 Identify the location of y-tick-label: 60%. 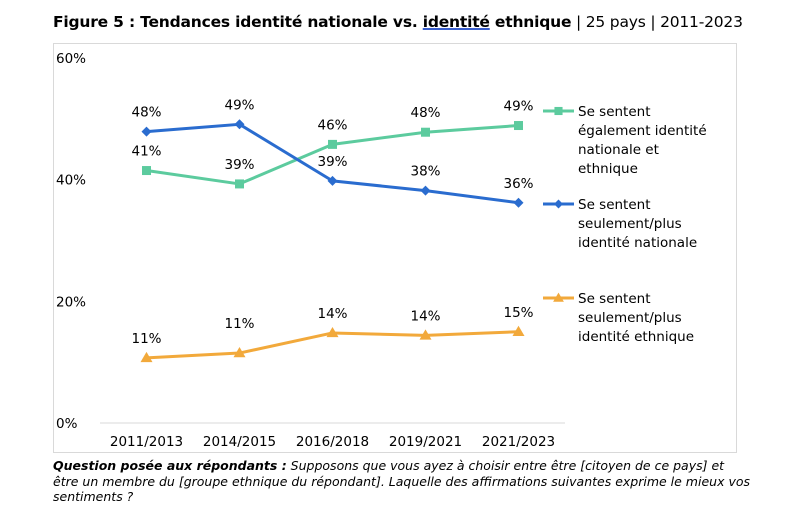
(71, 59).